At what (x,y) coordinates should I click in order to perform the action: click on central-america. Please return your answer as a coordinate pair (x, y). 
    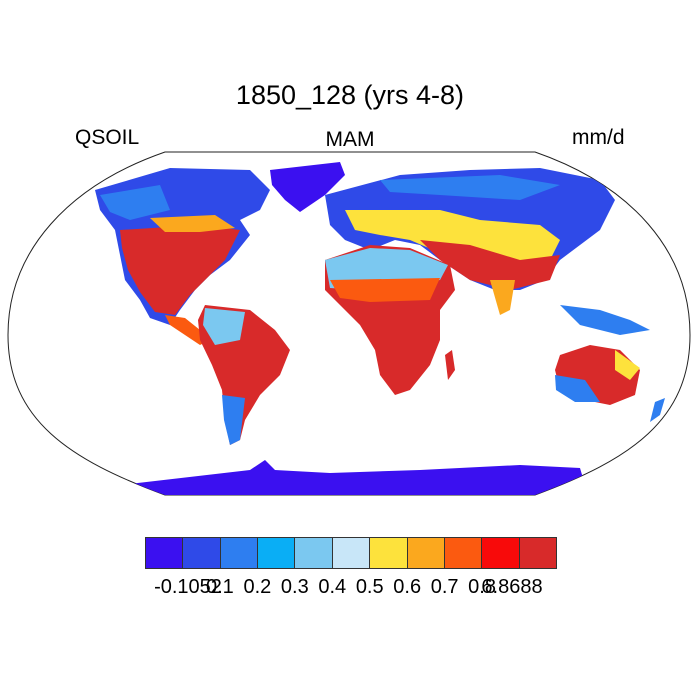
    Looking at the image, I should click on (187, 330).